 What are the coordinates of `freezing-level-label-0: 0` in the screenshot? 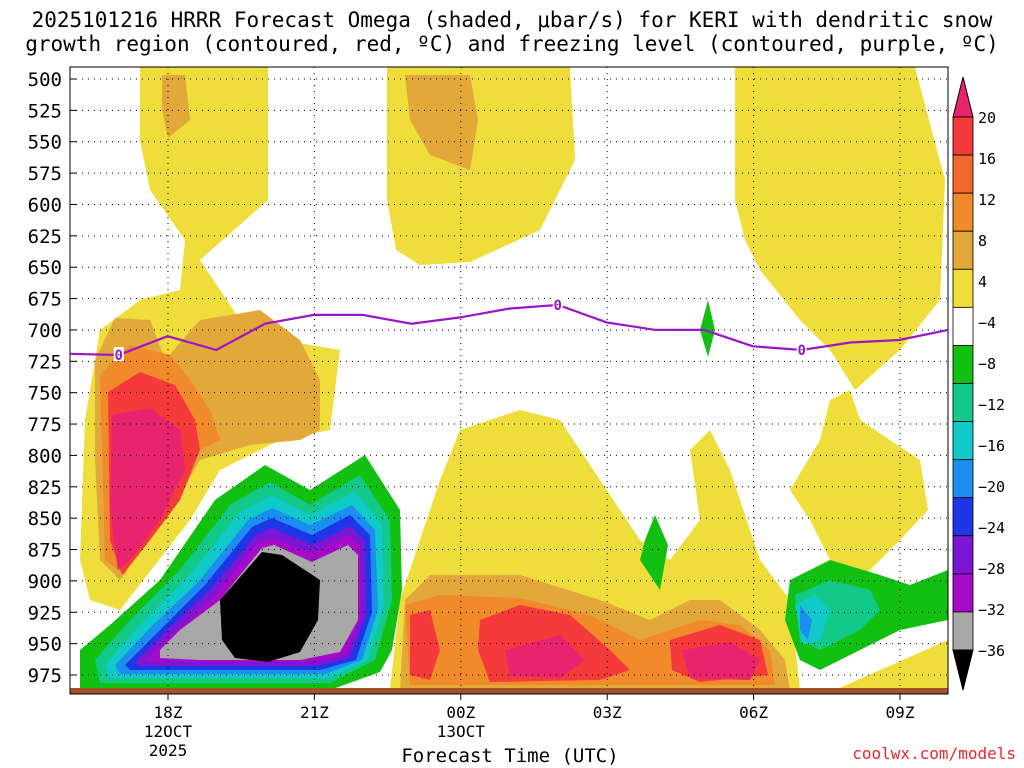 It's located at (119, 356).